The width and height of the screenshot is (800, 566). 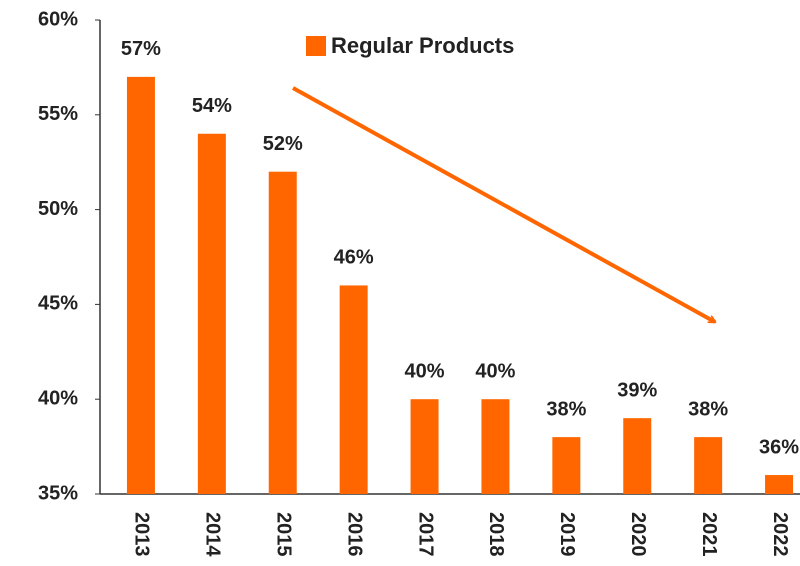 I want to click on x-tick-label: 2022, so click(x=780, y=534).